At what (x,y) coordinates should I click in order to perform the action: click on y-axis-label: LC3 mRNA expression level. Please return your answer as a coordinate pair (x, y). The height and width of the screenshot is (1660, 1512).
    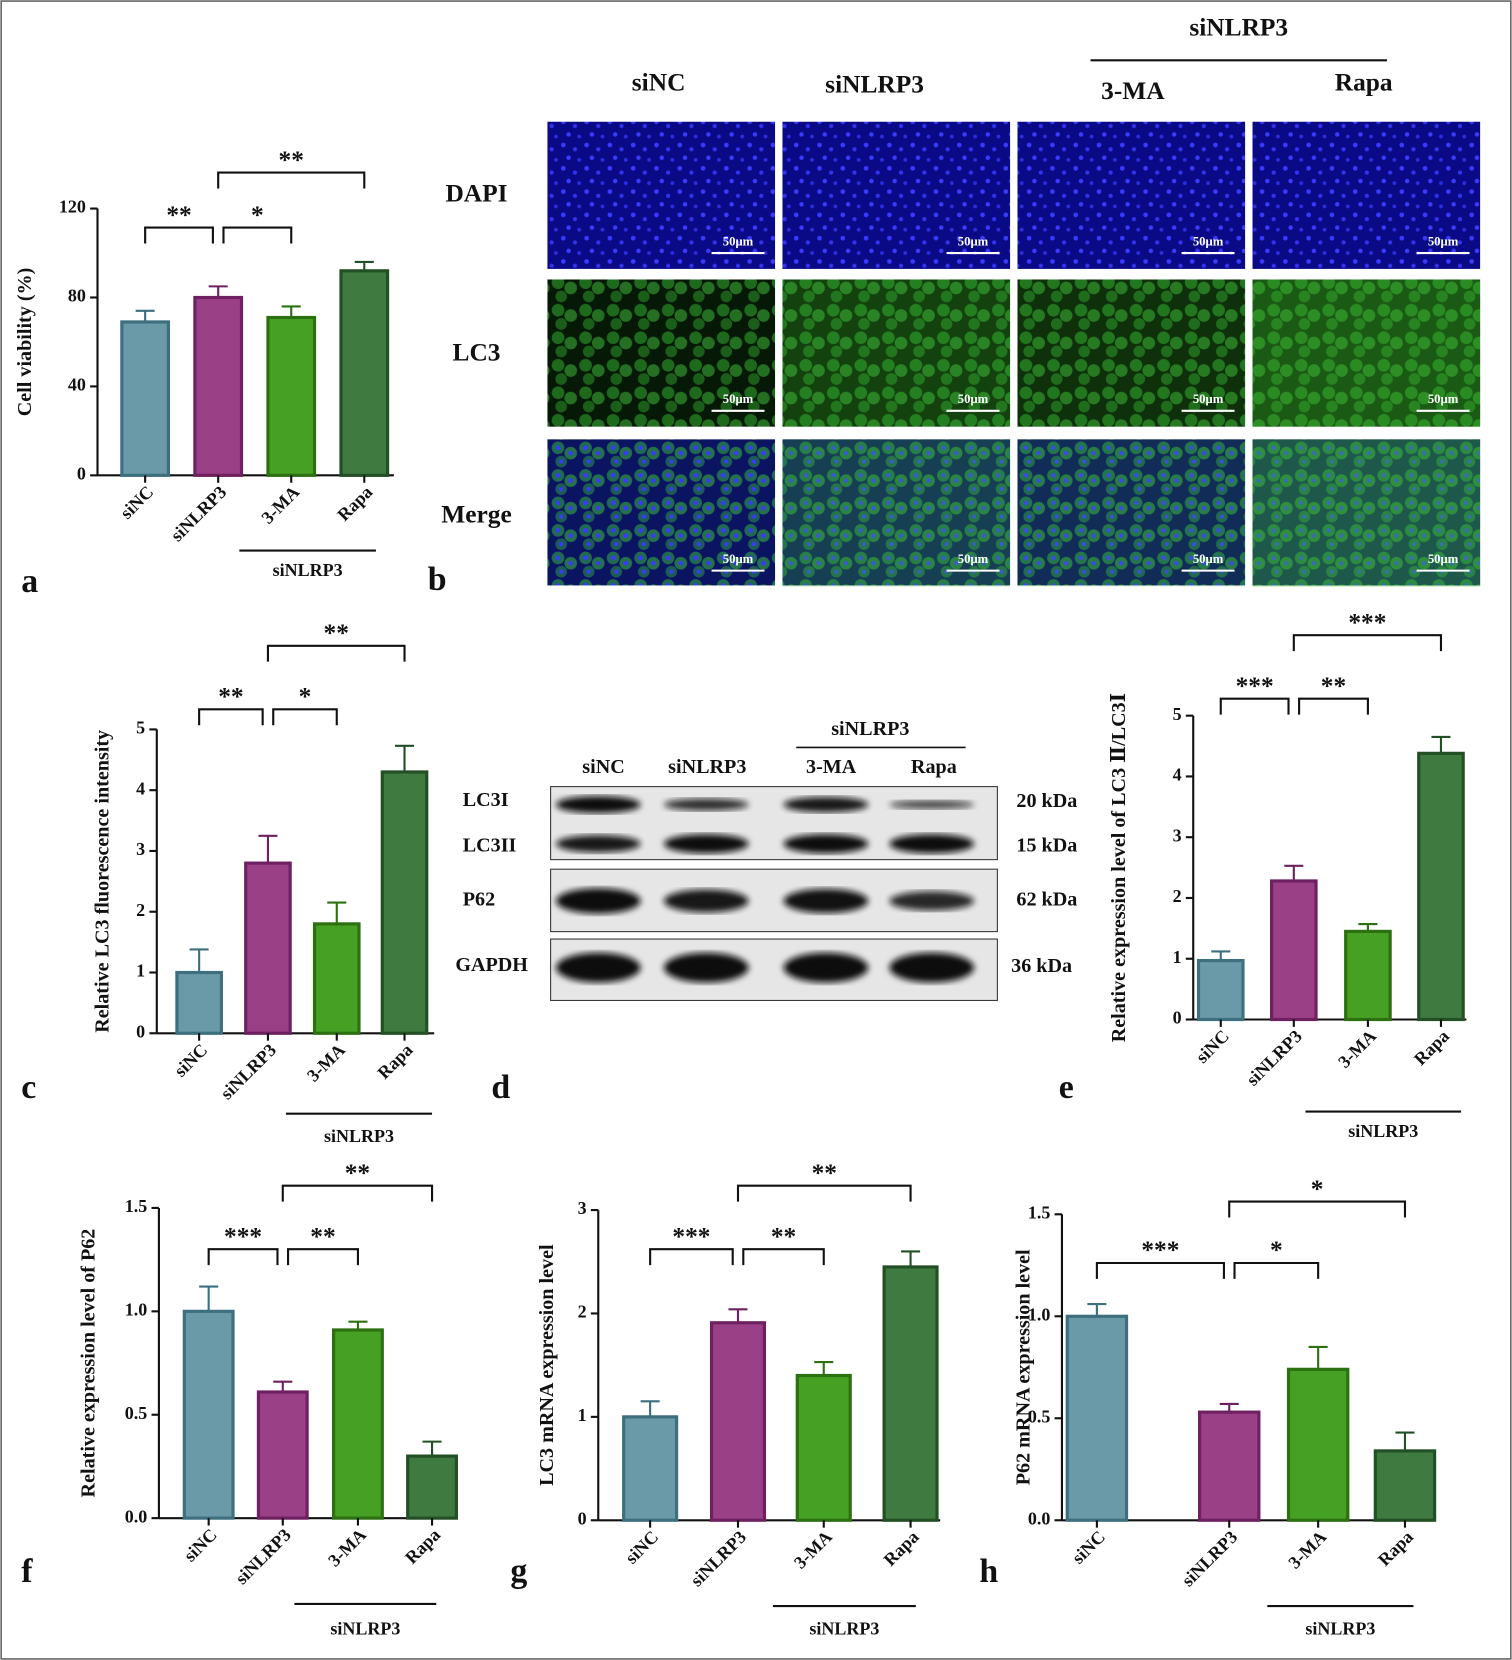
    Looking at the image, I should click on (547, 1365).